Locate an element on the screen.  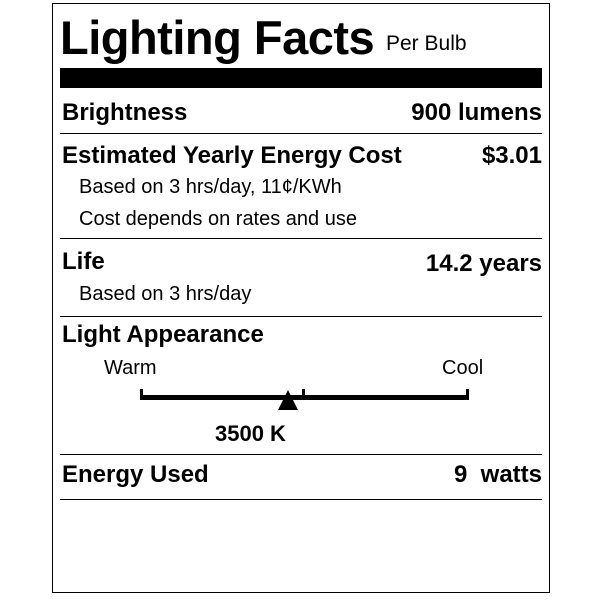
energy-used-label: Energy Used is located at coordinates (135, 474).